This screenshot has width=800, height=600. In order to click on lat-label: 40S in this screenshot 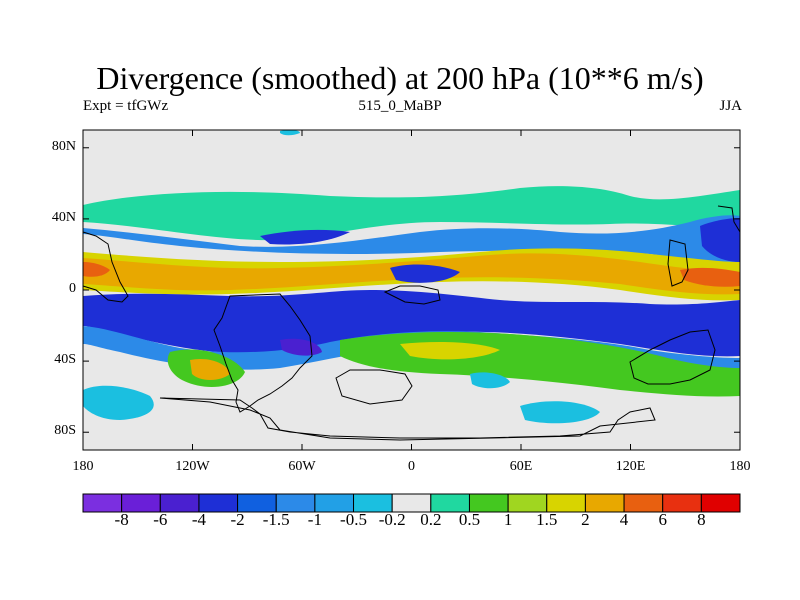, I will do `click(65, 360)`.